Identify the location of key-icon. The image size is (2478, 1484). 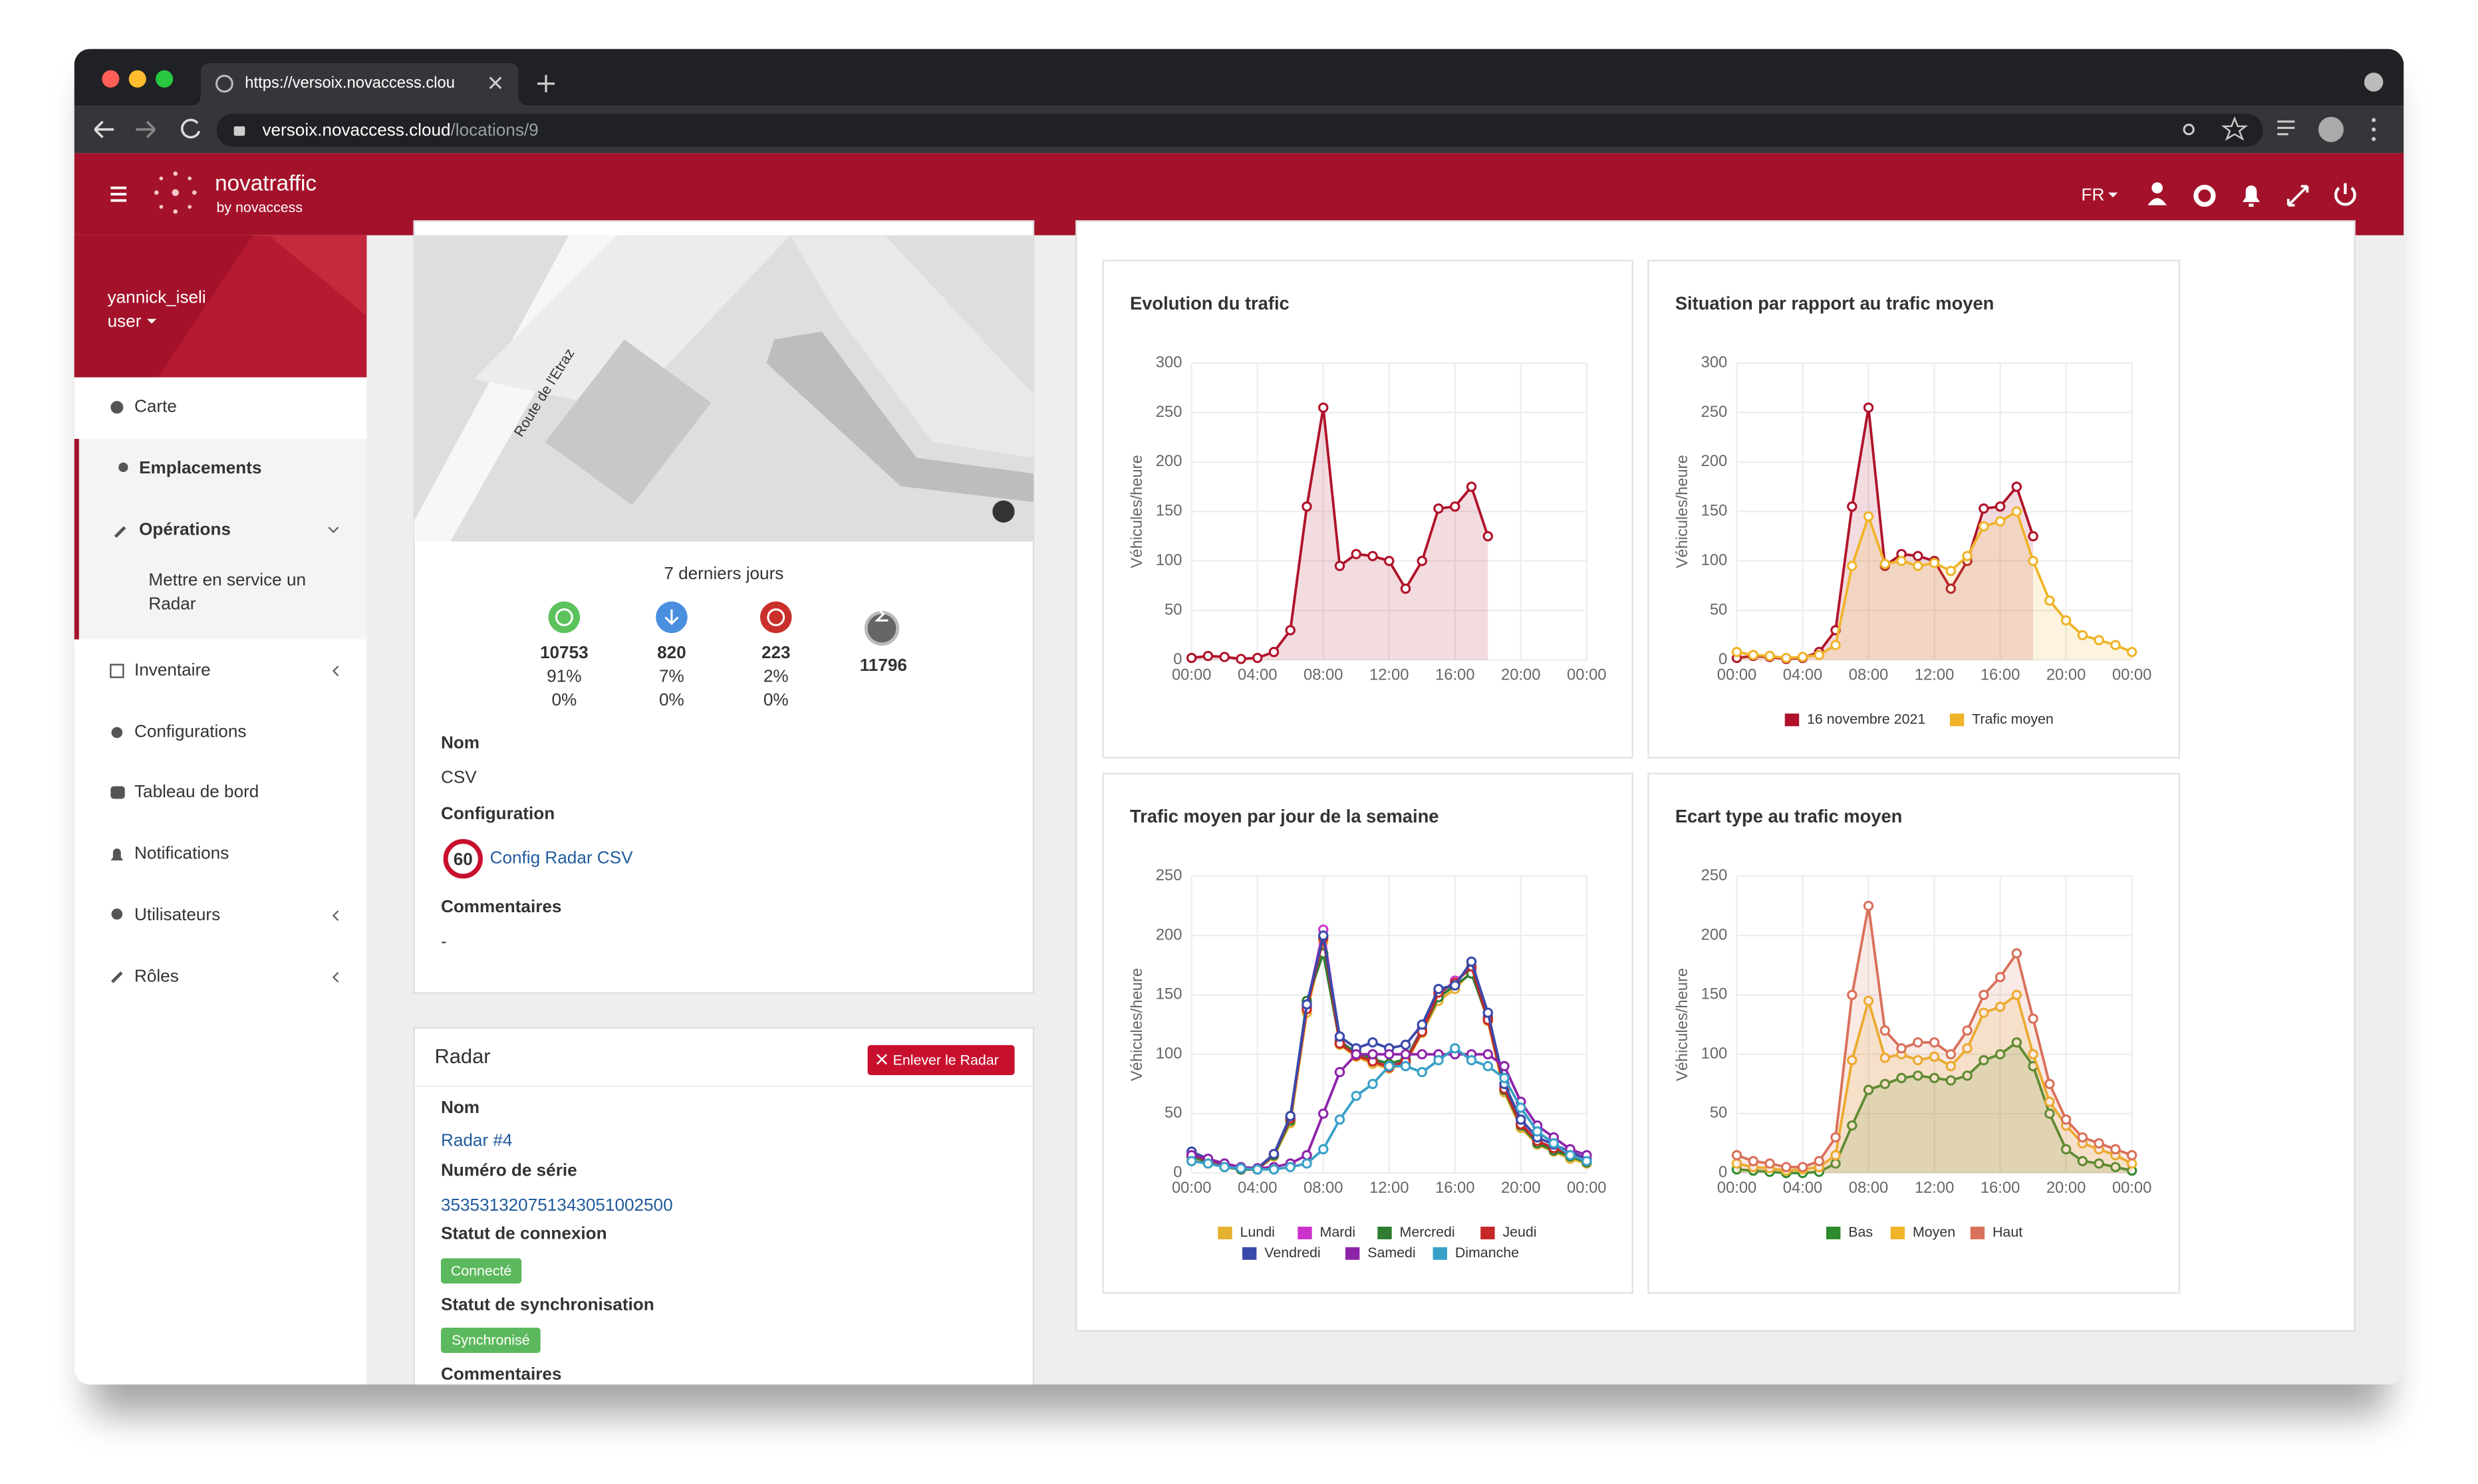
(2189, 130).